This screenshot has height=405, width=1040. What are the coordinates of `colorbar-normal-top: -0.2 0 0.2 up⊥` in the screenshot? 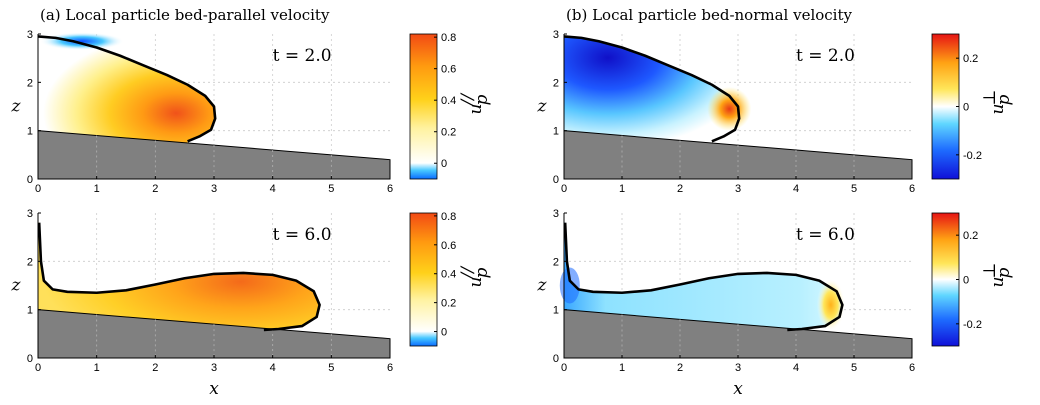 It's located at (972, 106).